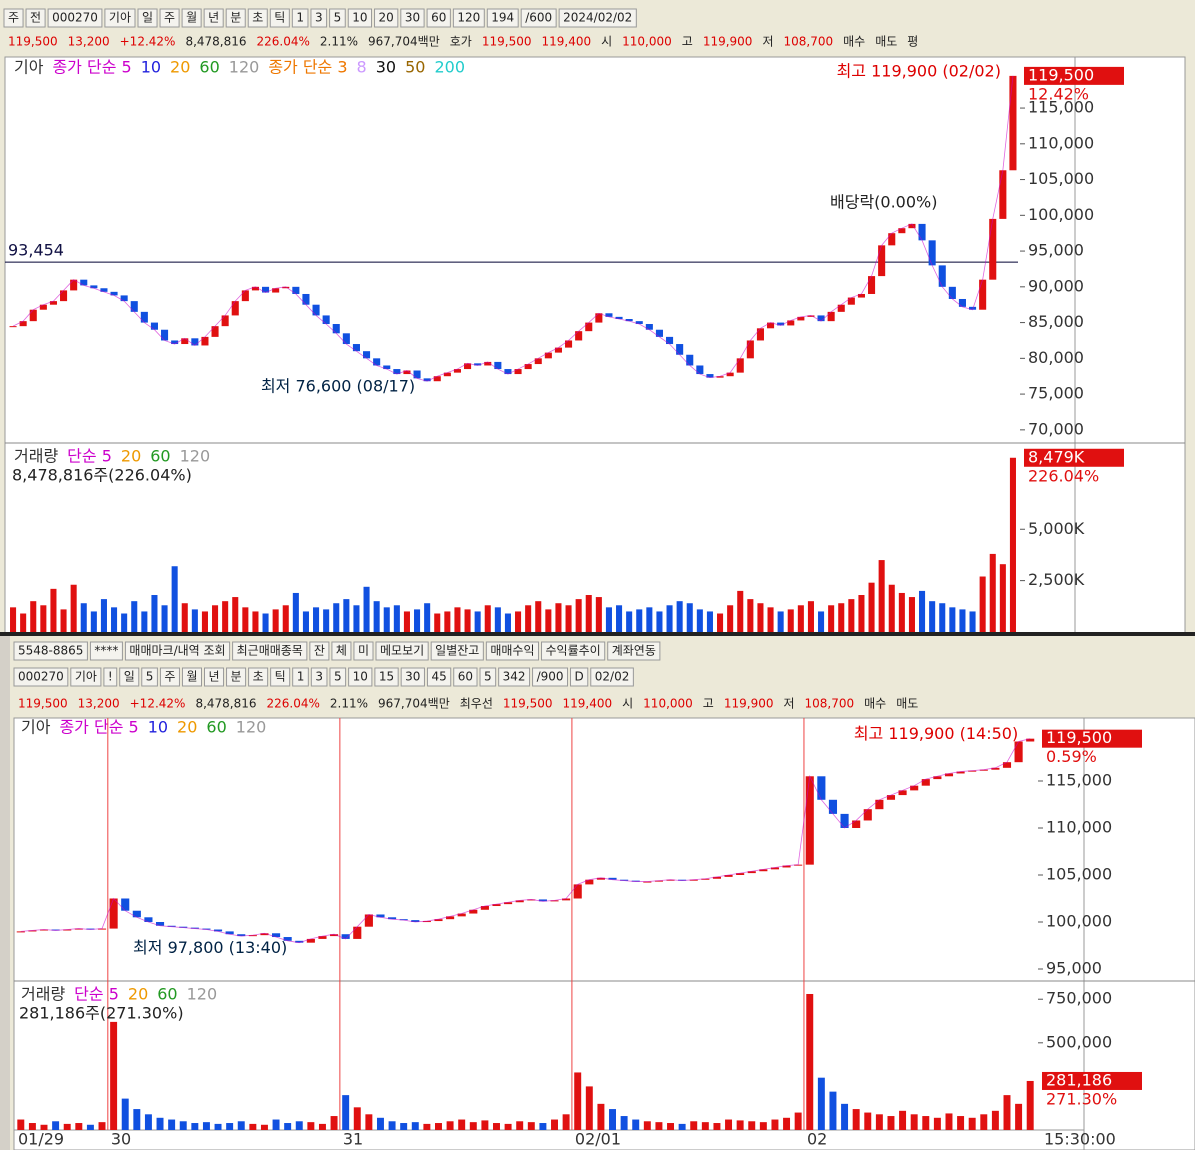 The width and height of the screenshot is (1195, 1150). I want to click on legend-entry: 120, so click(195, 456).